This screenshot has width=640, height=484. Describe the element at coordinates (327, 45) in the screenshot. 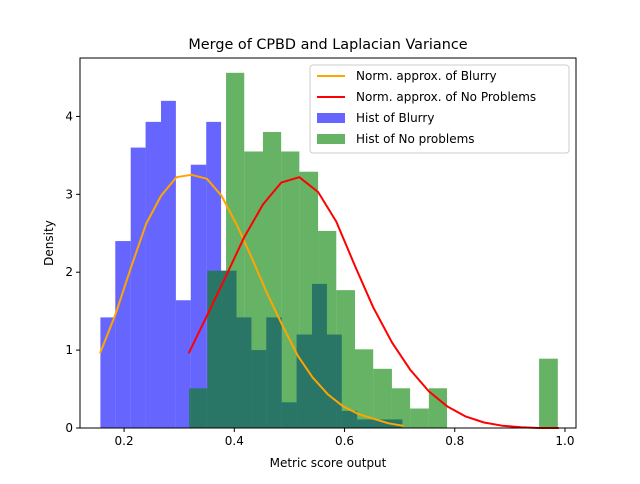

I see `chart-title: Merge of CPBD and Laplacian Variance` at that location.